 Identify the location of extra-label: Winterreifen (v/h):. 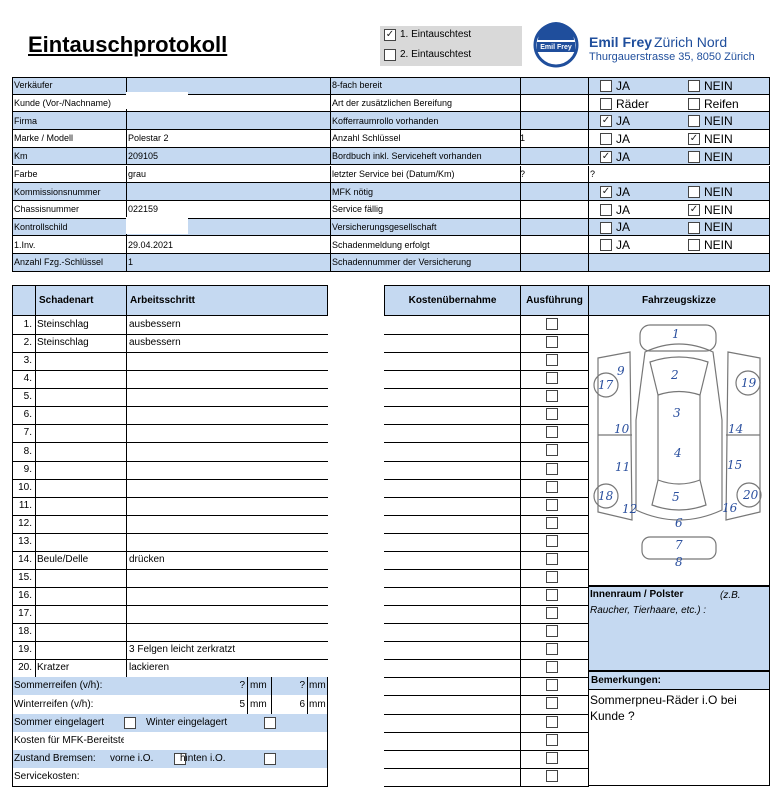
(54, 704).